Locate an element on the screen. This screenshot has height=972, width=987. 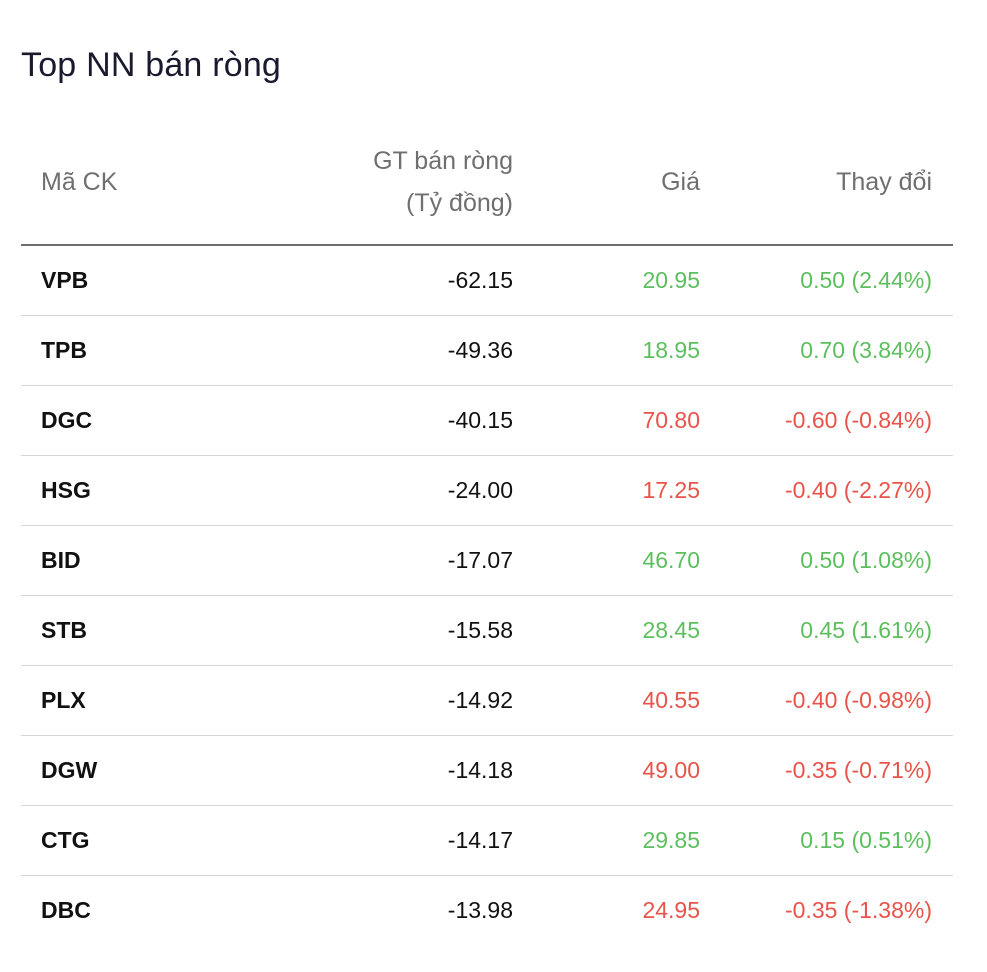
table-row: STB -15.58 28.45 0.45 (1.61%) is located at coordinates (487, 631).